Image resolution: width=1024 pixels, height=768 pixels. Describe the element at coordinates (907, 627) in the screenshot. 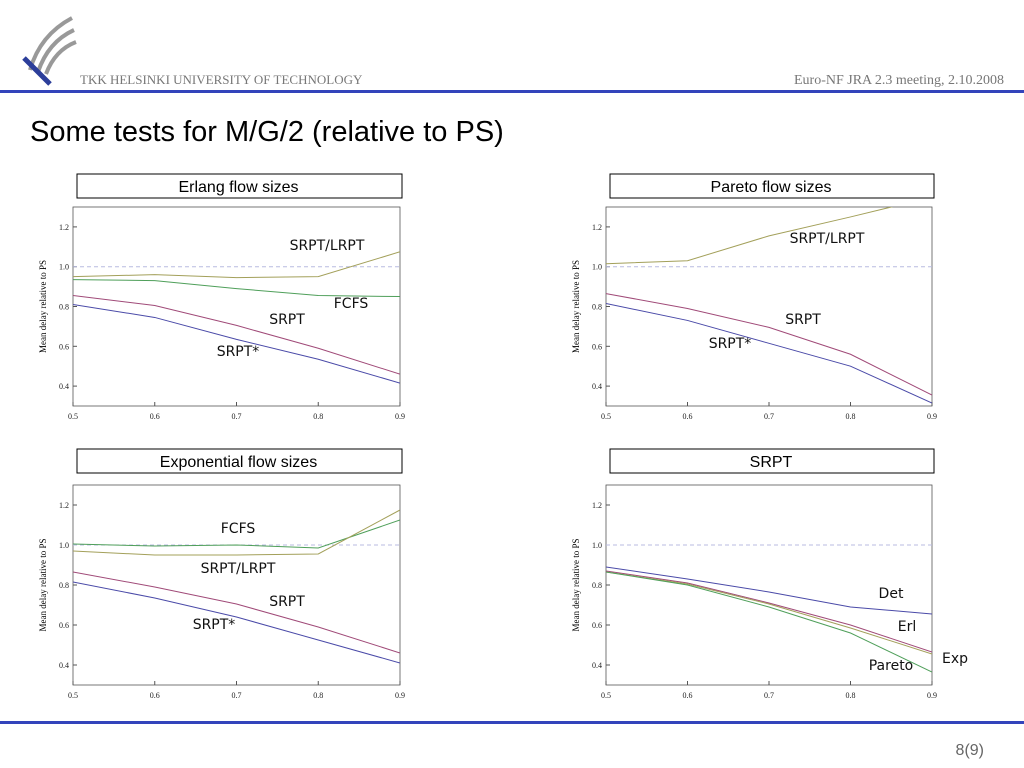

I see `series-label: Erl` at that location.